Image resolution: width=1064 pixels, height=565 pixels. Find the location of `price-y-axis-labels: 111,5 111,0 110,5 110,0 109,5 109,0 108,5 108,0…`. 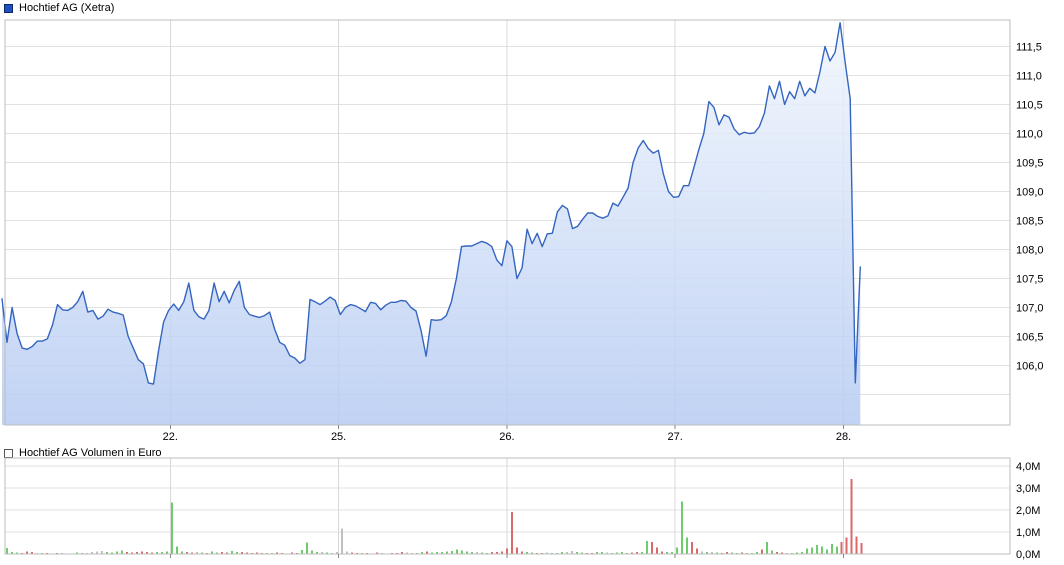

price-y-axis-labels: 111,5 111,0 110,5 110,0 109,5 109,0 108,5 108,0… is located at coordinates (1030, 207).